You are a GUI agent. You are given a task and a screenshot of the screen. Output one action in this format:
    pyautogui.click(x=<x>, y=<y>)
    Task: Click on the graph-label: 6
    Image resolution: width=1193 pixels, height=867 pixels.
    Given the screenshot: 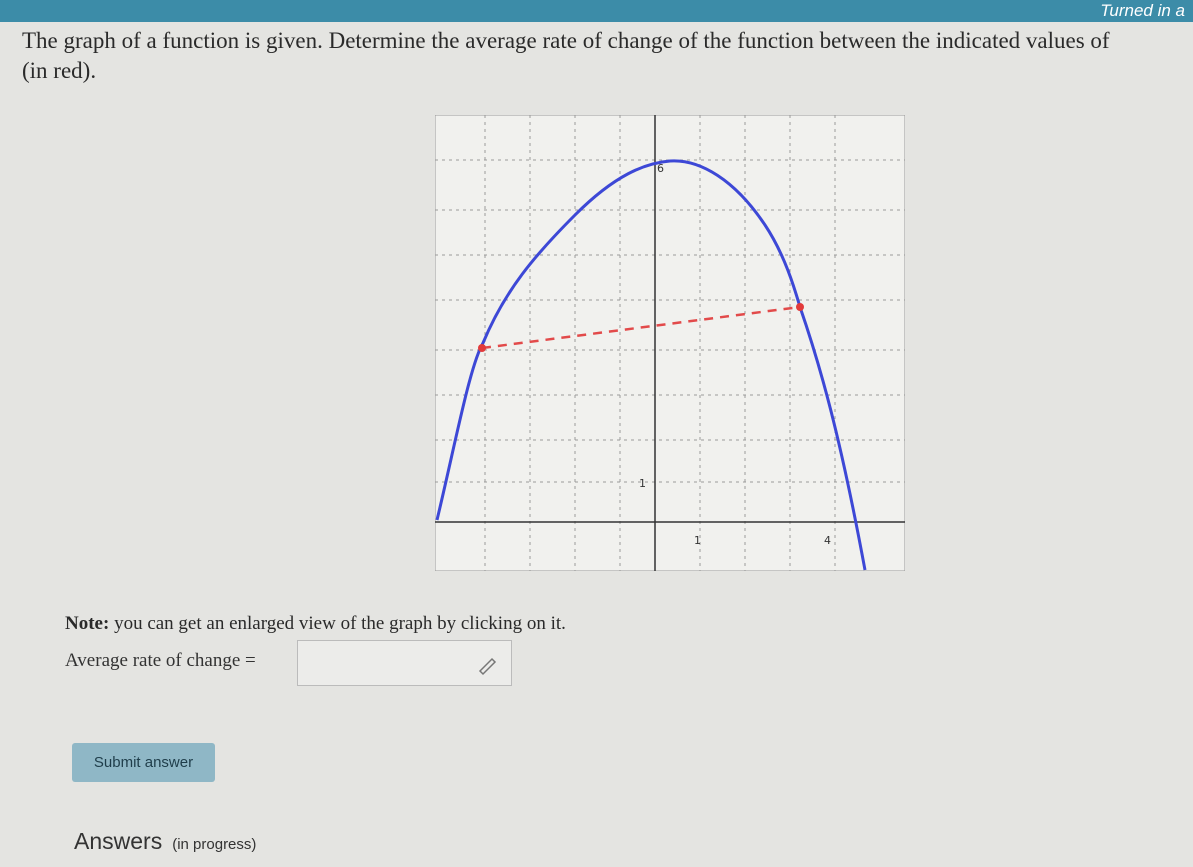 What is the action you would take?
    pyautogui.click(x=660, y=168)
    